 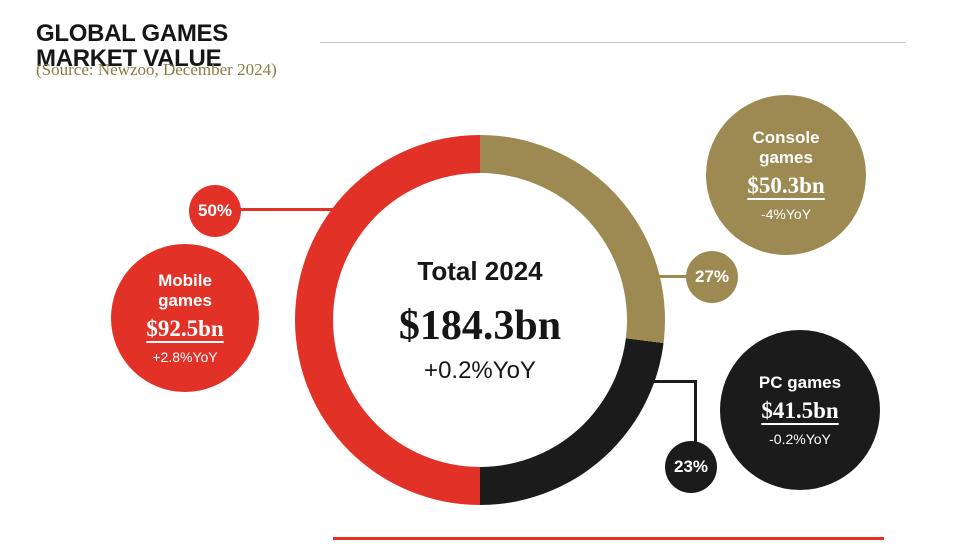 What do you see at coordinates (608, 538) in the screenshot?
I see `bottom-rule` at bounding box center [608, 538].